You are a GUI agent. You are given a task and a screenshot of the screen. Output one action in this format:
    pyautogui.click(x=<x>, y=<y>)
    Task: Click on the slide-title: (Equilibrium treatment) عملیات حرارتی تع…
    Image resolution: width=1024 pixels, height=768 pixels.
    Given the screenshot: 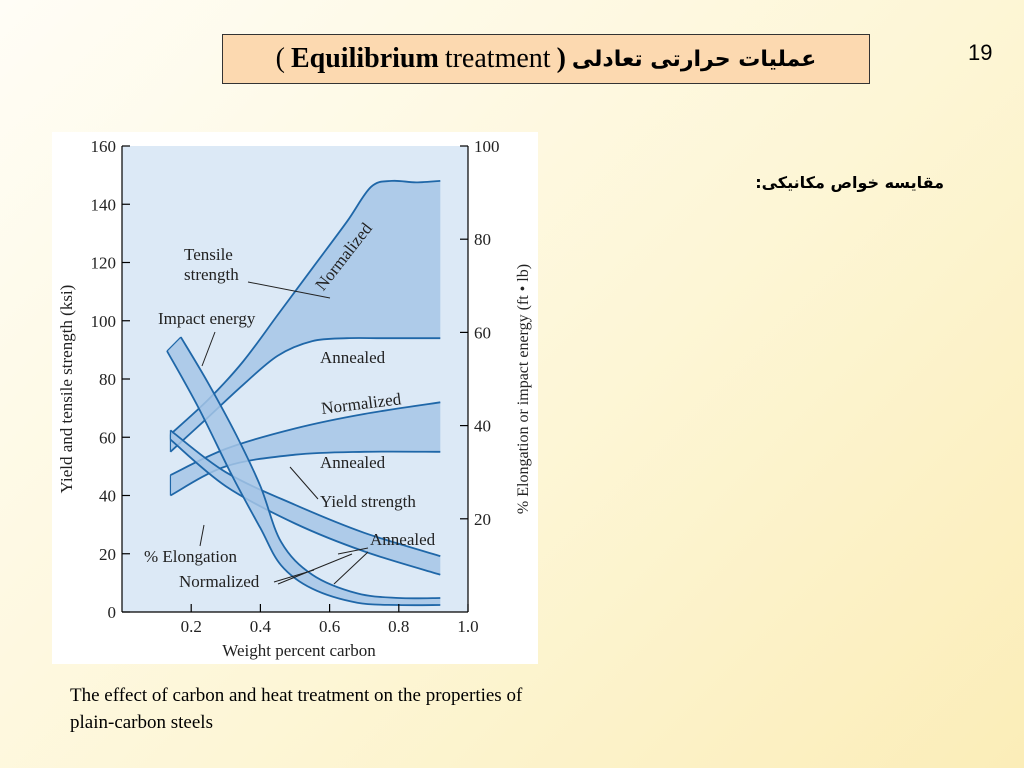 What is the action you would take?
    pyautogui.click(x=546, y=59)
    